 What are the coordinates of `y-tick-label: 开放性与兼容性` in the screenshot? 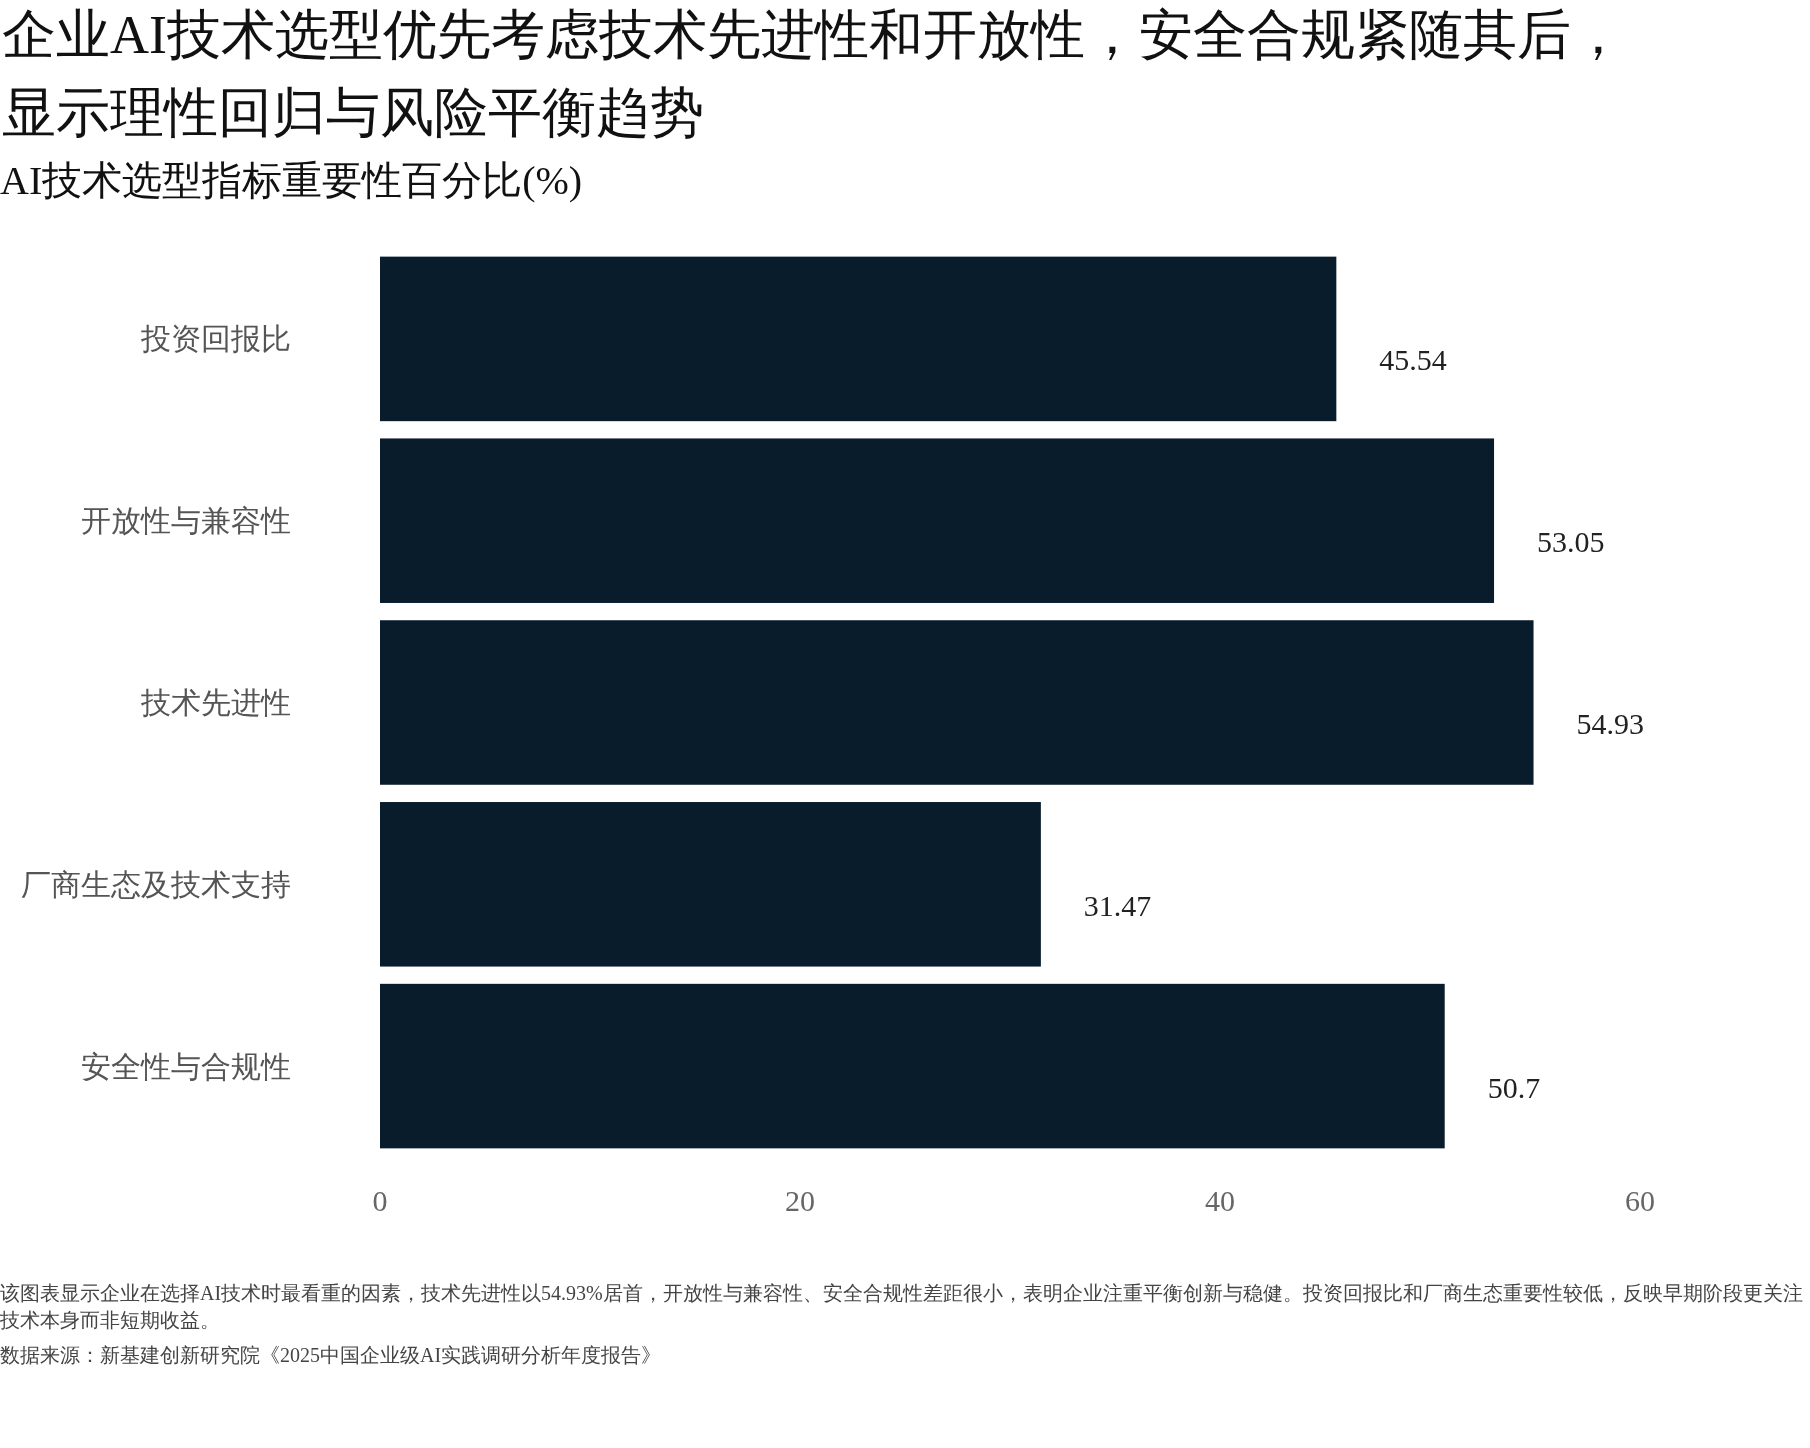 It's located at (186, 521).